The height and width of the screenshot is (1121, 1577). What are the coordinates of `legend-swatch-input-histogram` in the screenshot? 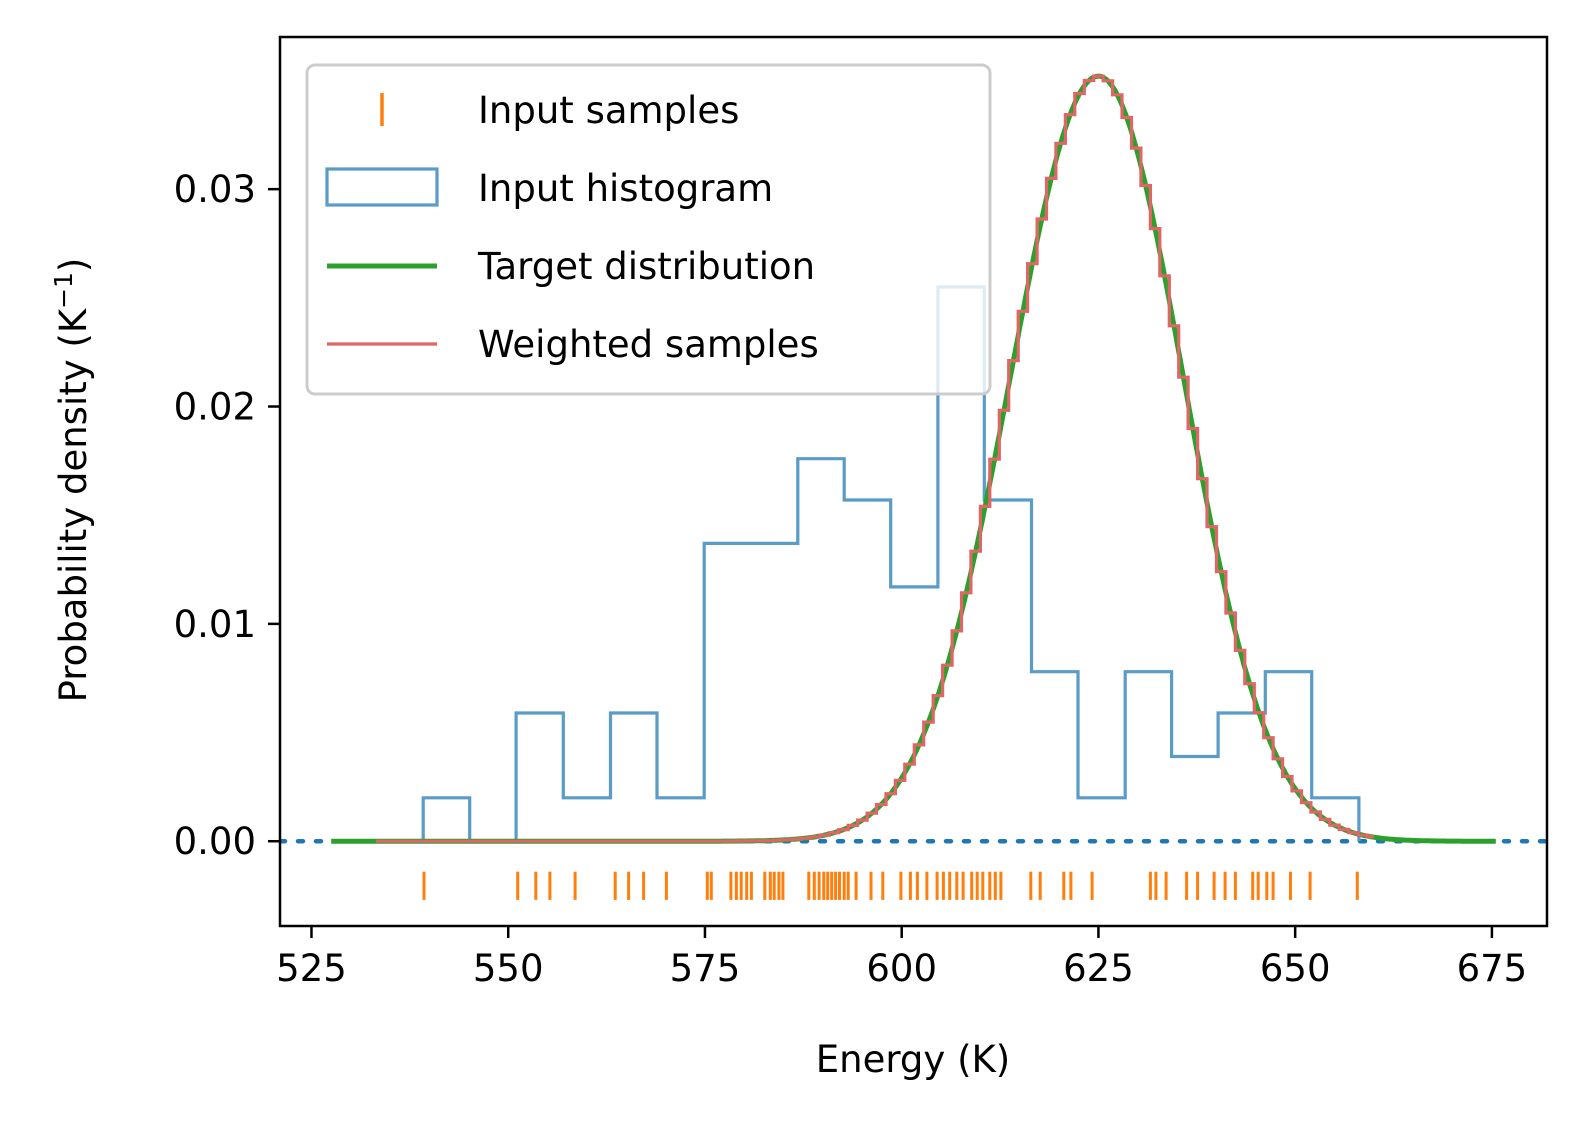 It's located at (382, 187).